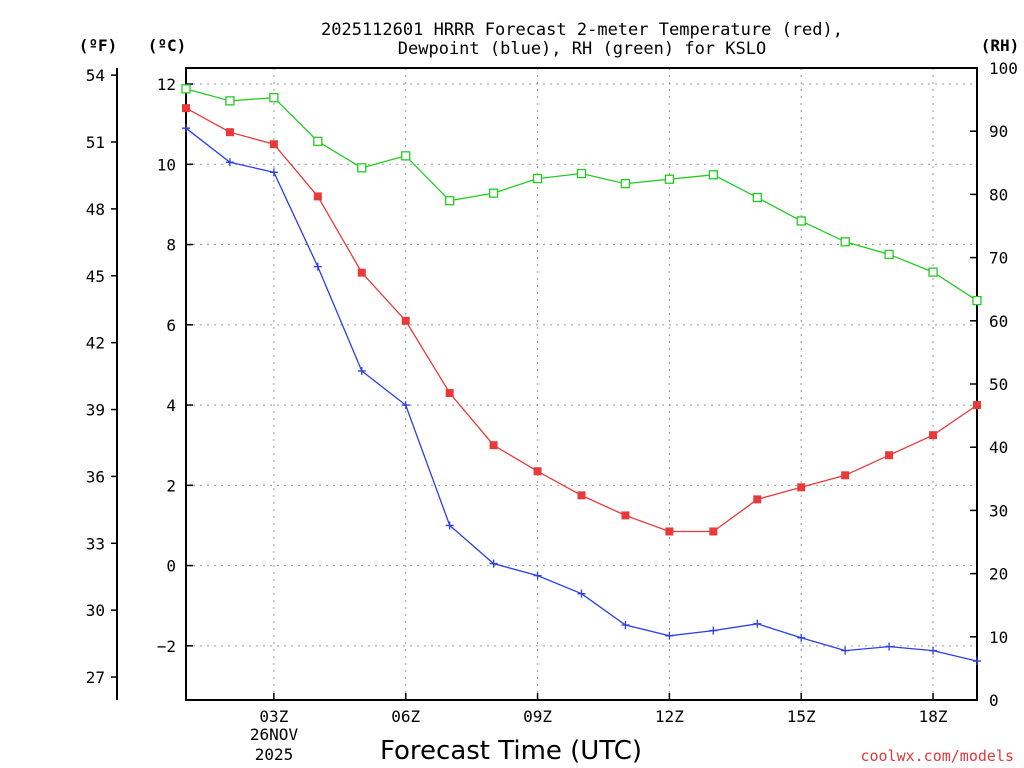 The width and height of the screenshot is (1024, 768). What do you see at coordinates (171, 325) in the screenshot?
I see `celsius-tick-label: 6` at bounding box center [171, 325].